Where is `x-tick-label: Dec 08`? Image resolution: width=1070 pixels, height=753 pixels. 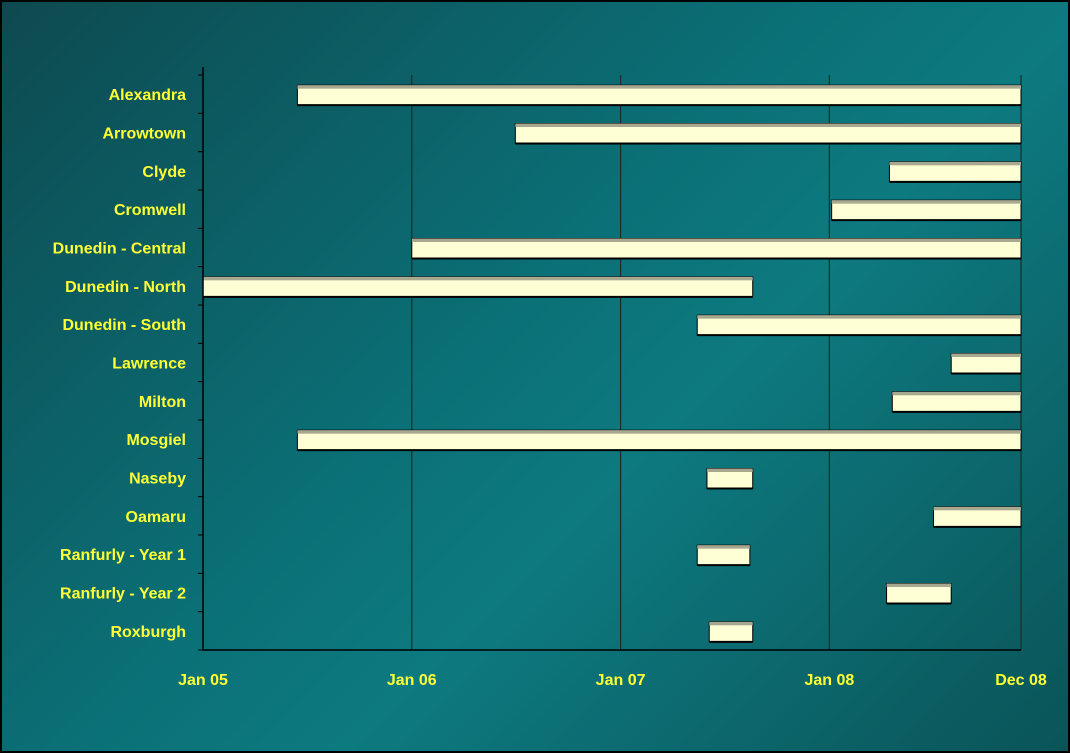 x-tick-label: Dec 08 is located at coordinates (1021, 680).